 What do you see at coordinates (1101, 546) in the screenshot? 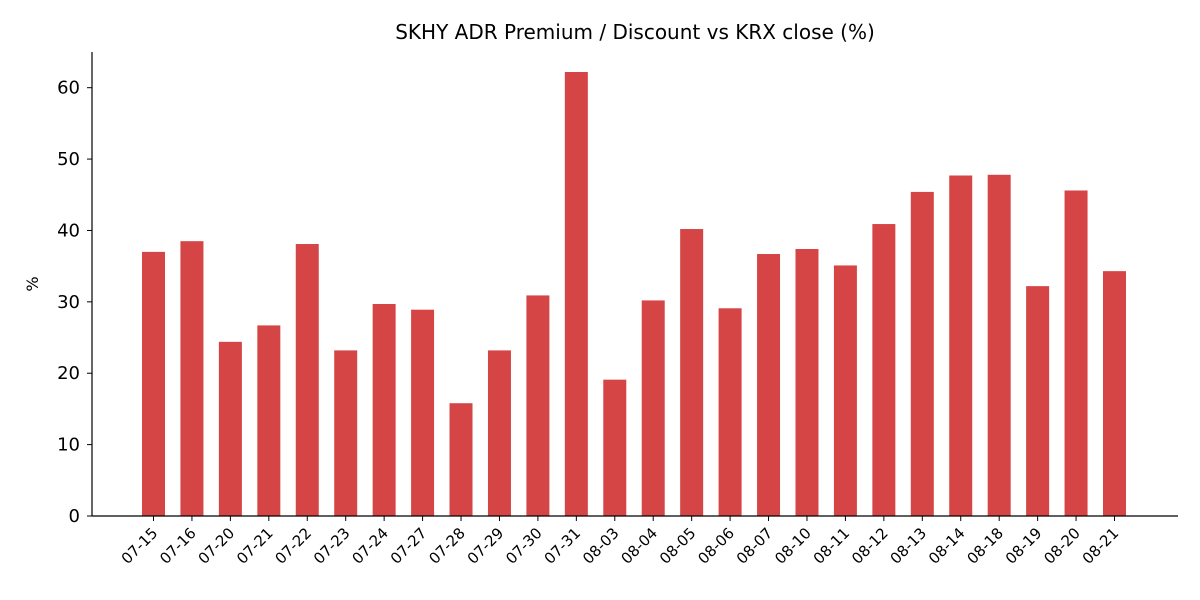
I see `x-tick-label: 08-21` at bounding box center [1101, 546].